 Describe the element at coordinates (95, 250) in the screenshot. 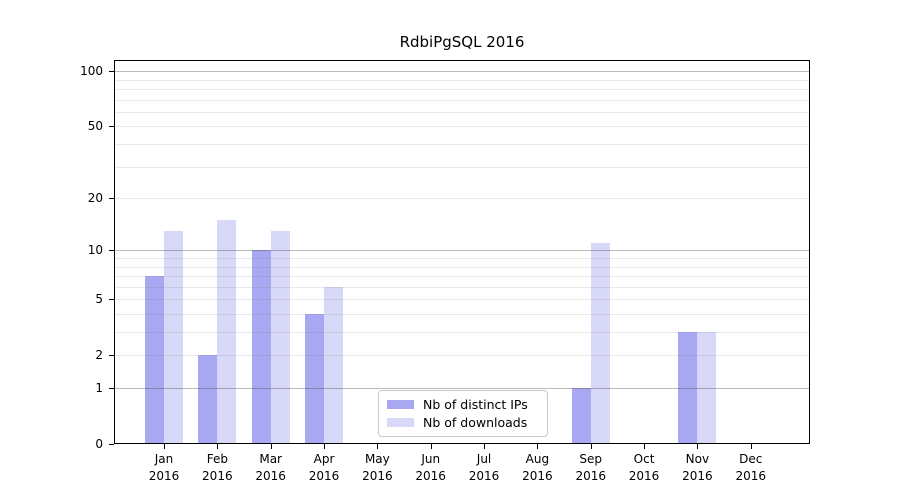

I see `y-tick-label: 10` at that location.